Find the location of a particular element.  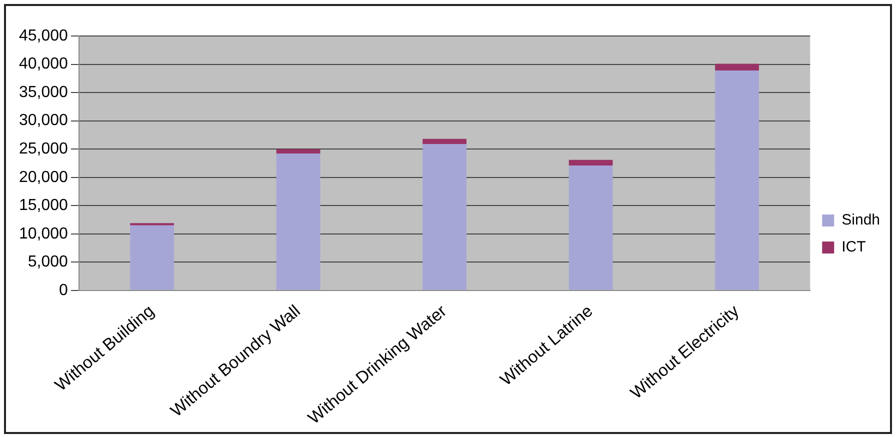

y-tick-label: 5,000 is located at coordinates (48, 262).